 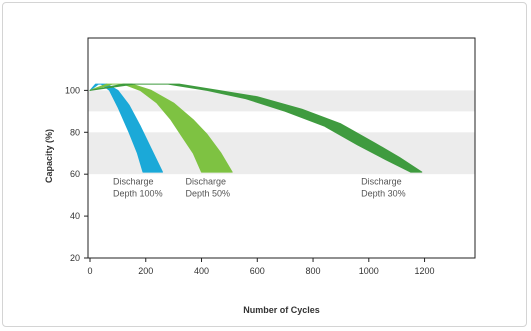 What do you see at coordinates (75, 258) in the screenshot?
I see `y-tick-label: 20` at bounding box center [75, 258].